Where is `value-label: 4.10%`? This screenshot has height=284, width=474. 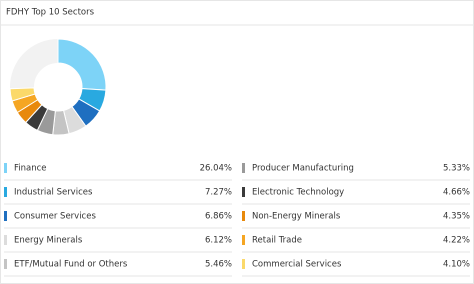 value-label: 4.10% is located at coordinates (456, 265).